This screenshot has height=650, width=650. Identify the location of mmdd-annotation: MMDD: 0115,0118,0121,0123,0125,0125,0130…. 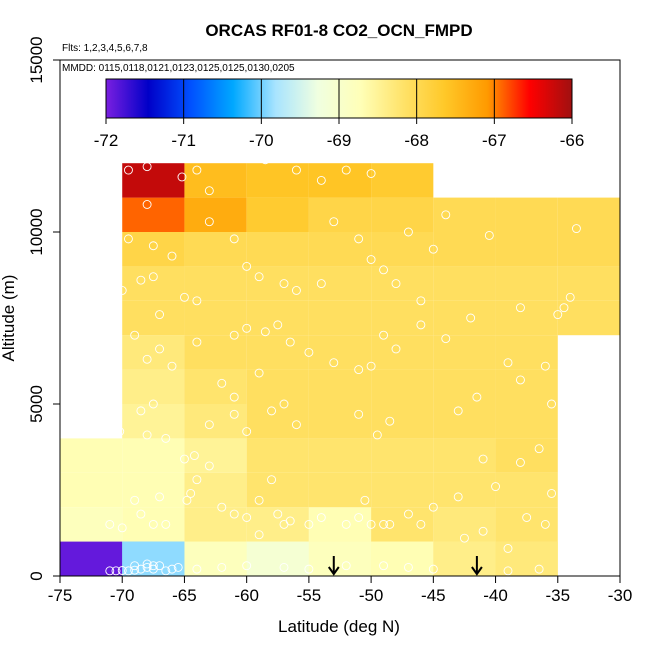
(178, 68).